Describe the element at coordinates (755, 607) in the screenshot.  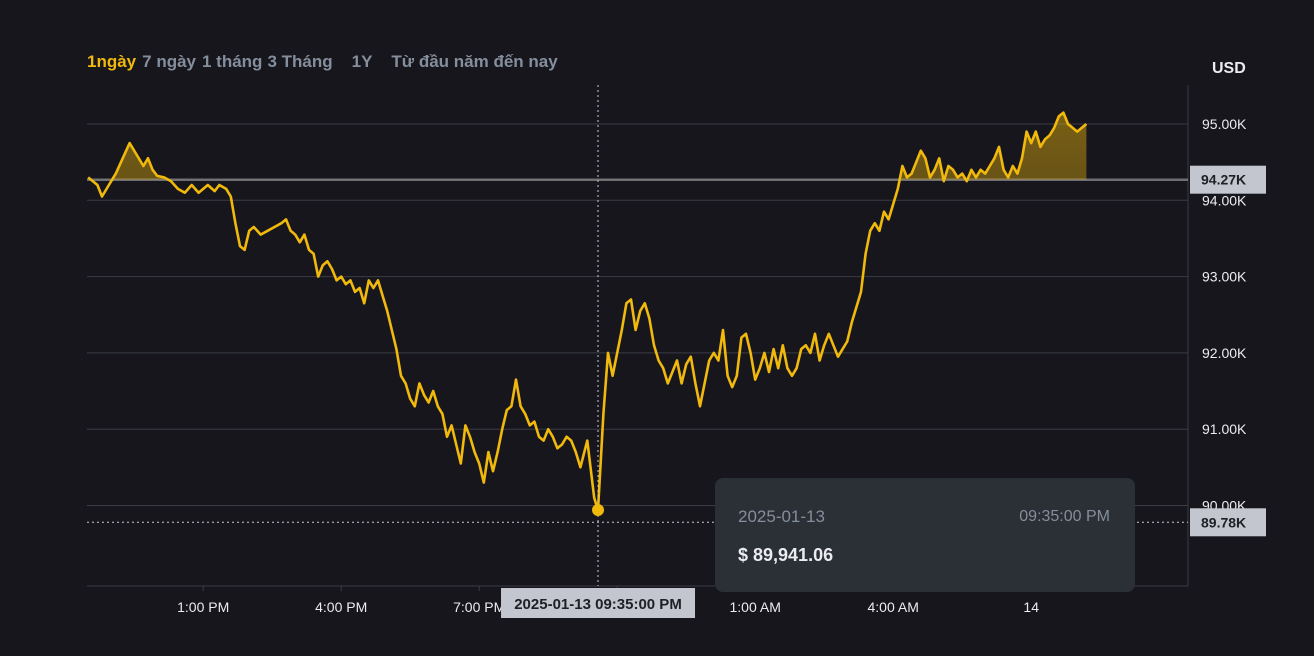
I see `x-tick-label: 1:00 AM` at that location.